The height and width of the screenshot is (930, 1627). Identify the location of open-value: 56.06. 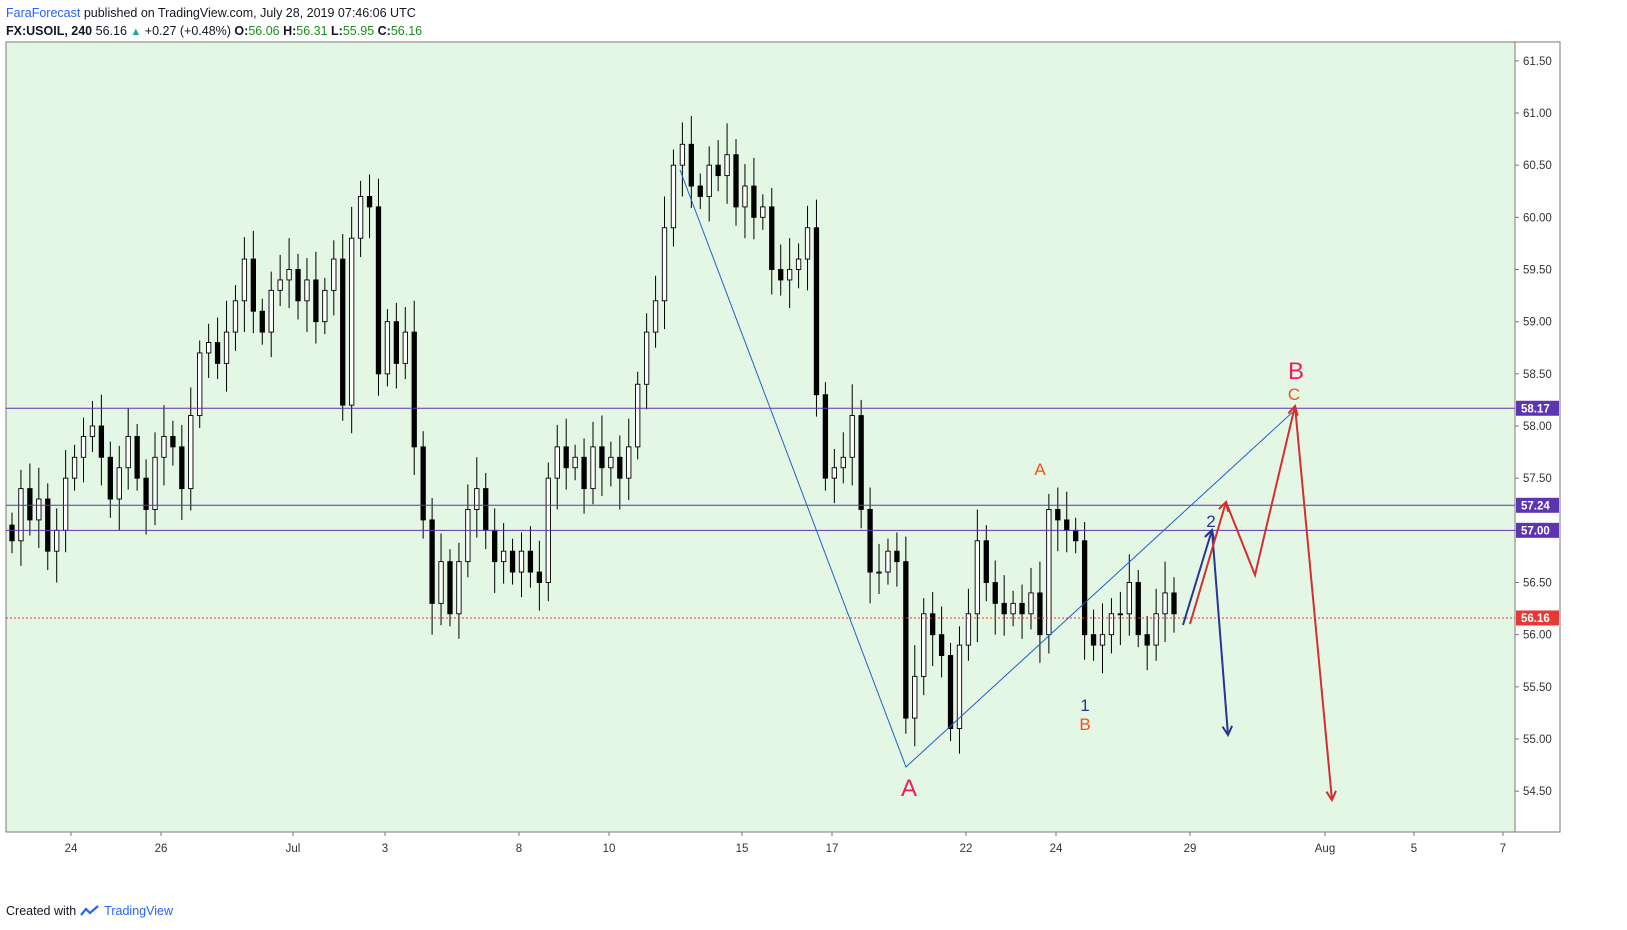
(264, 31).